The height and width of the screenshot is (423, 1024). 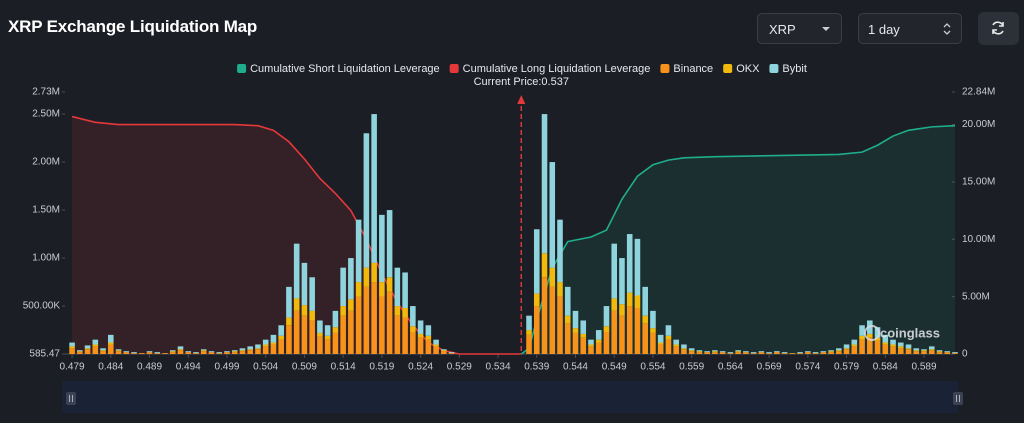 What do you see at coordinates (614, 367) in the screenshot?
I see `x-tick-label: 0.549` at bounding box center [614, 367].